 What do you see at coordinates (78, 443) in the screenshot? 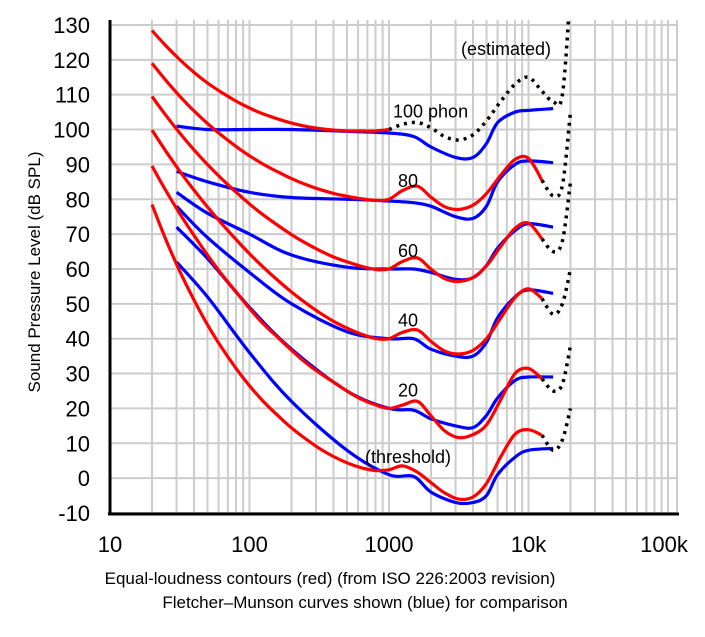
I see `y-tick-label: 10` at bounding box center [78, 443].